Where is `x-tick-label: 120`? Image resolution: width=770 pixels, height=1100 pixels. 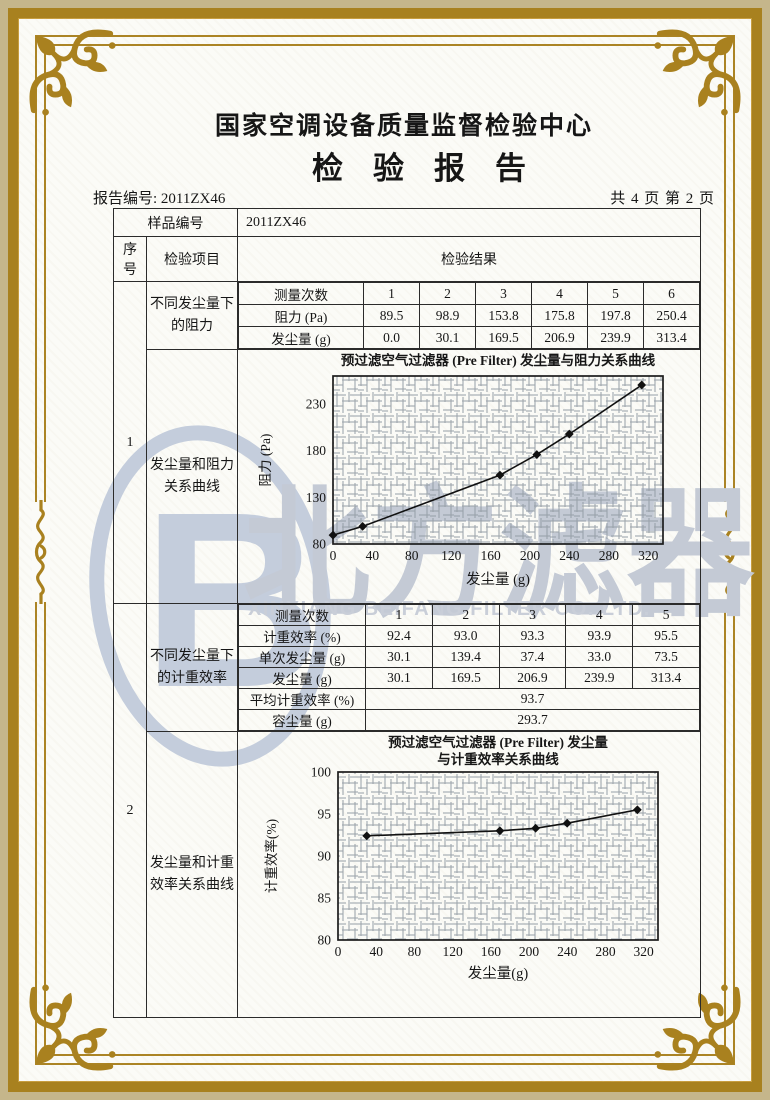 x-tick-label: 120 is located at coordinates (453, 951).